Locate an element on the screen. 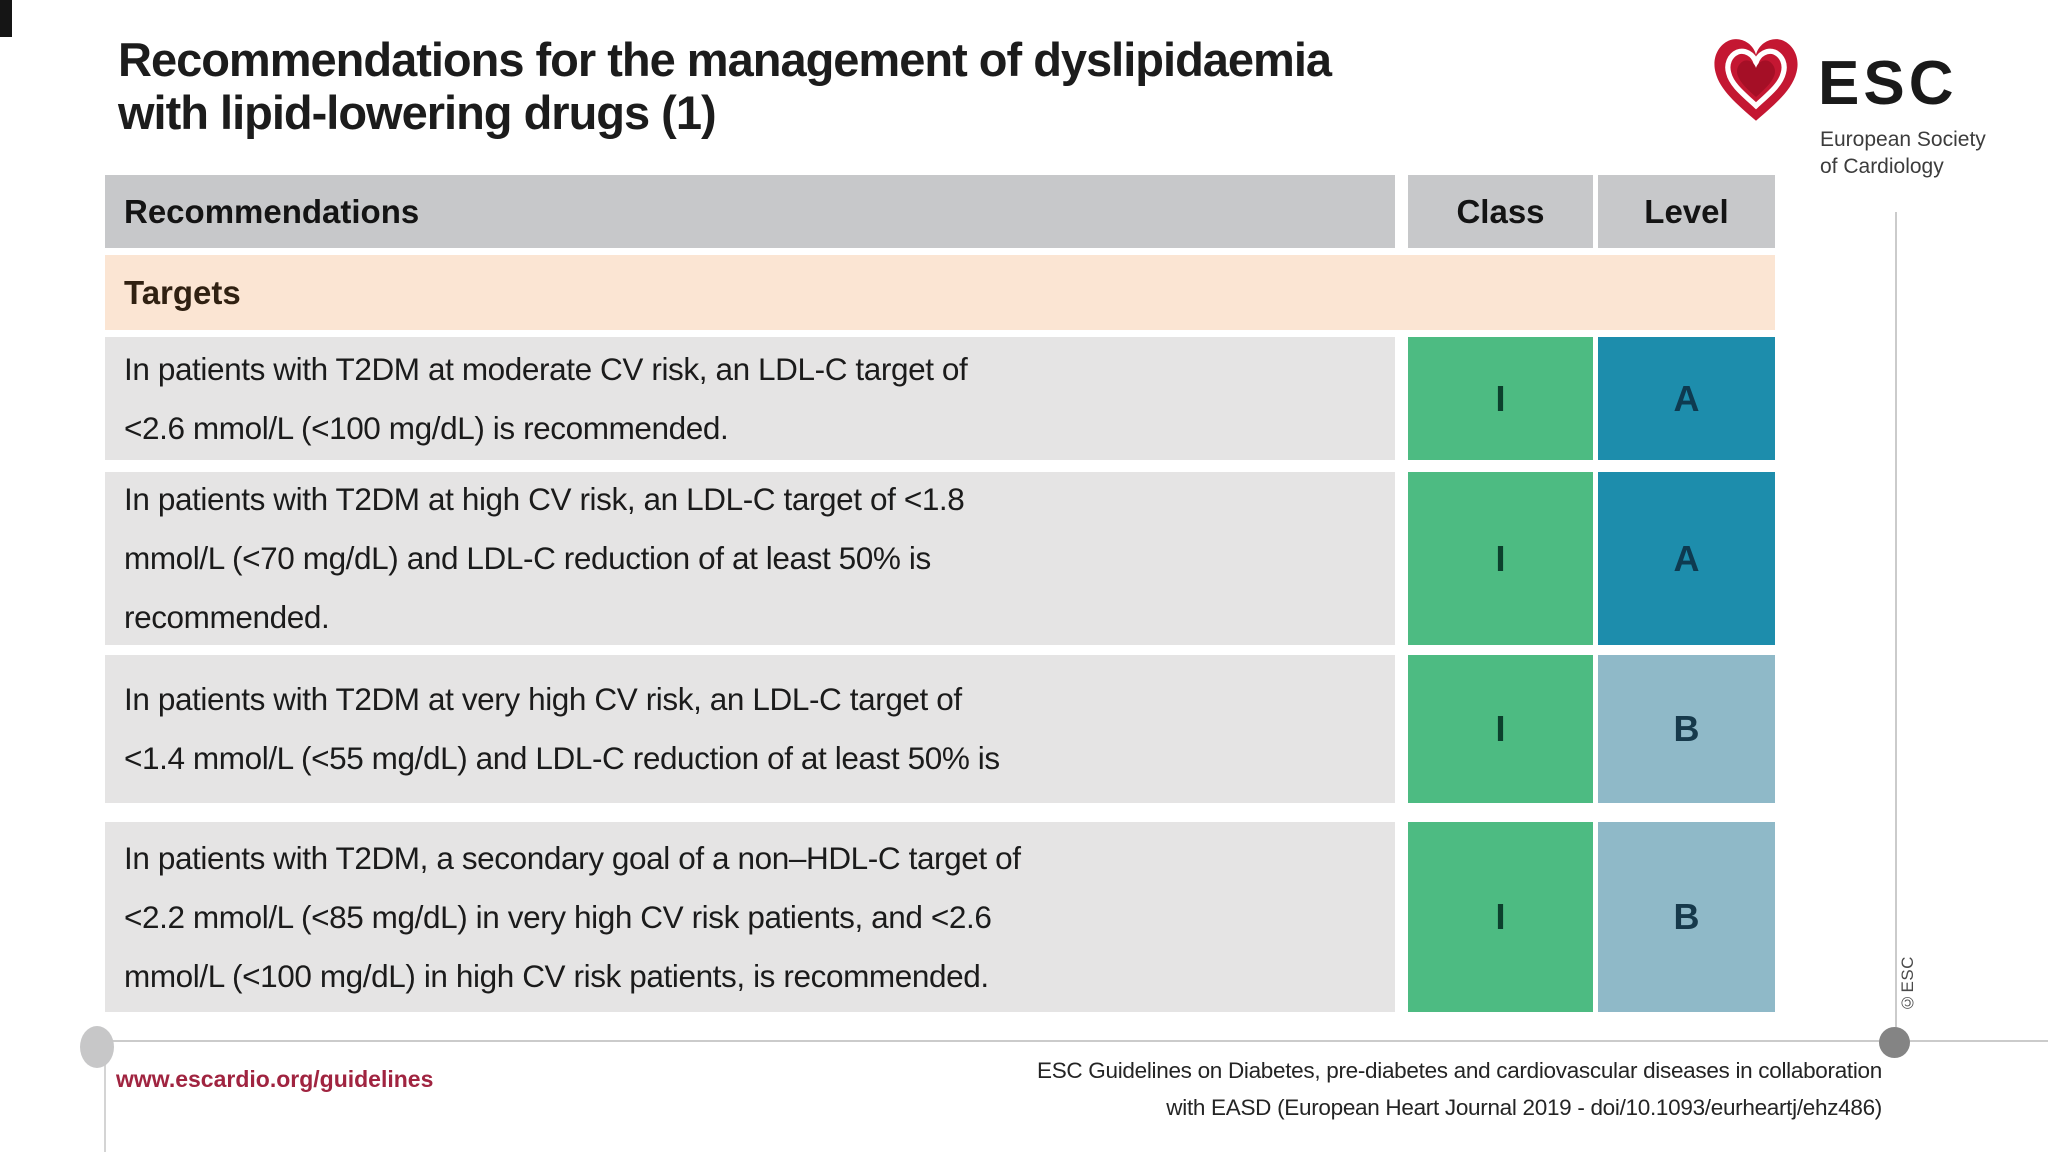  footer-left-dot is located at coordinates (97, 1047).